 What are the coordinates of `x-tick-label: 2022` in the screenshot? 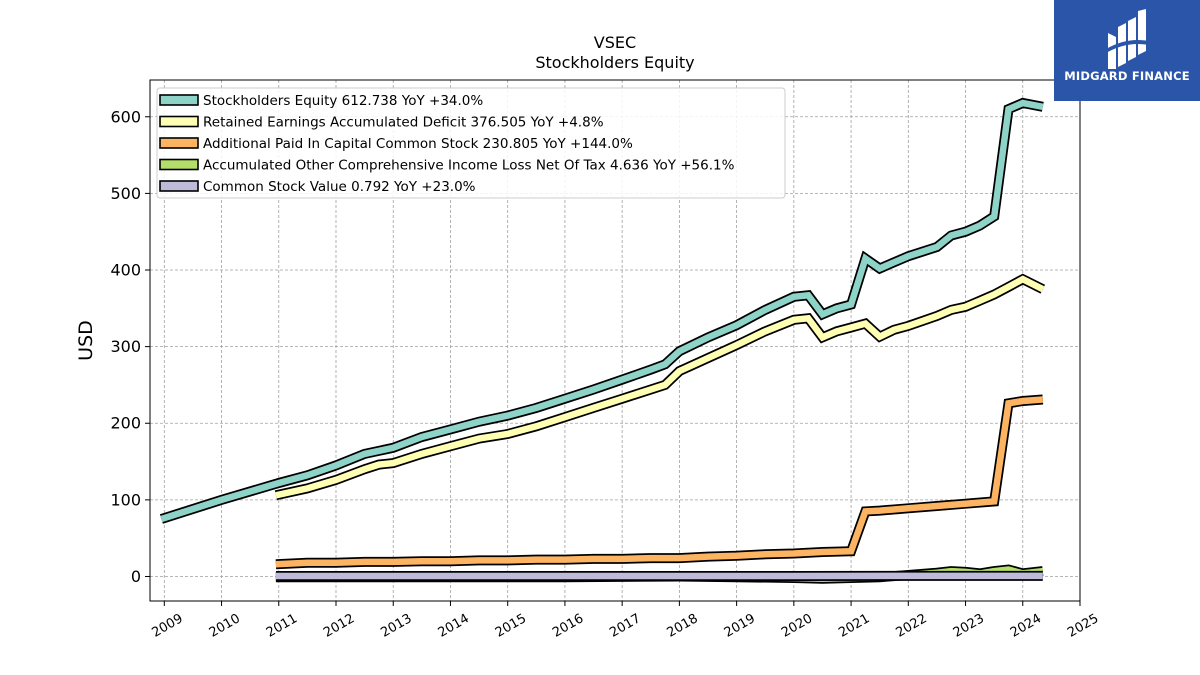 It's located at (911, 626).